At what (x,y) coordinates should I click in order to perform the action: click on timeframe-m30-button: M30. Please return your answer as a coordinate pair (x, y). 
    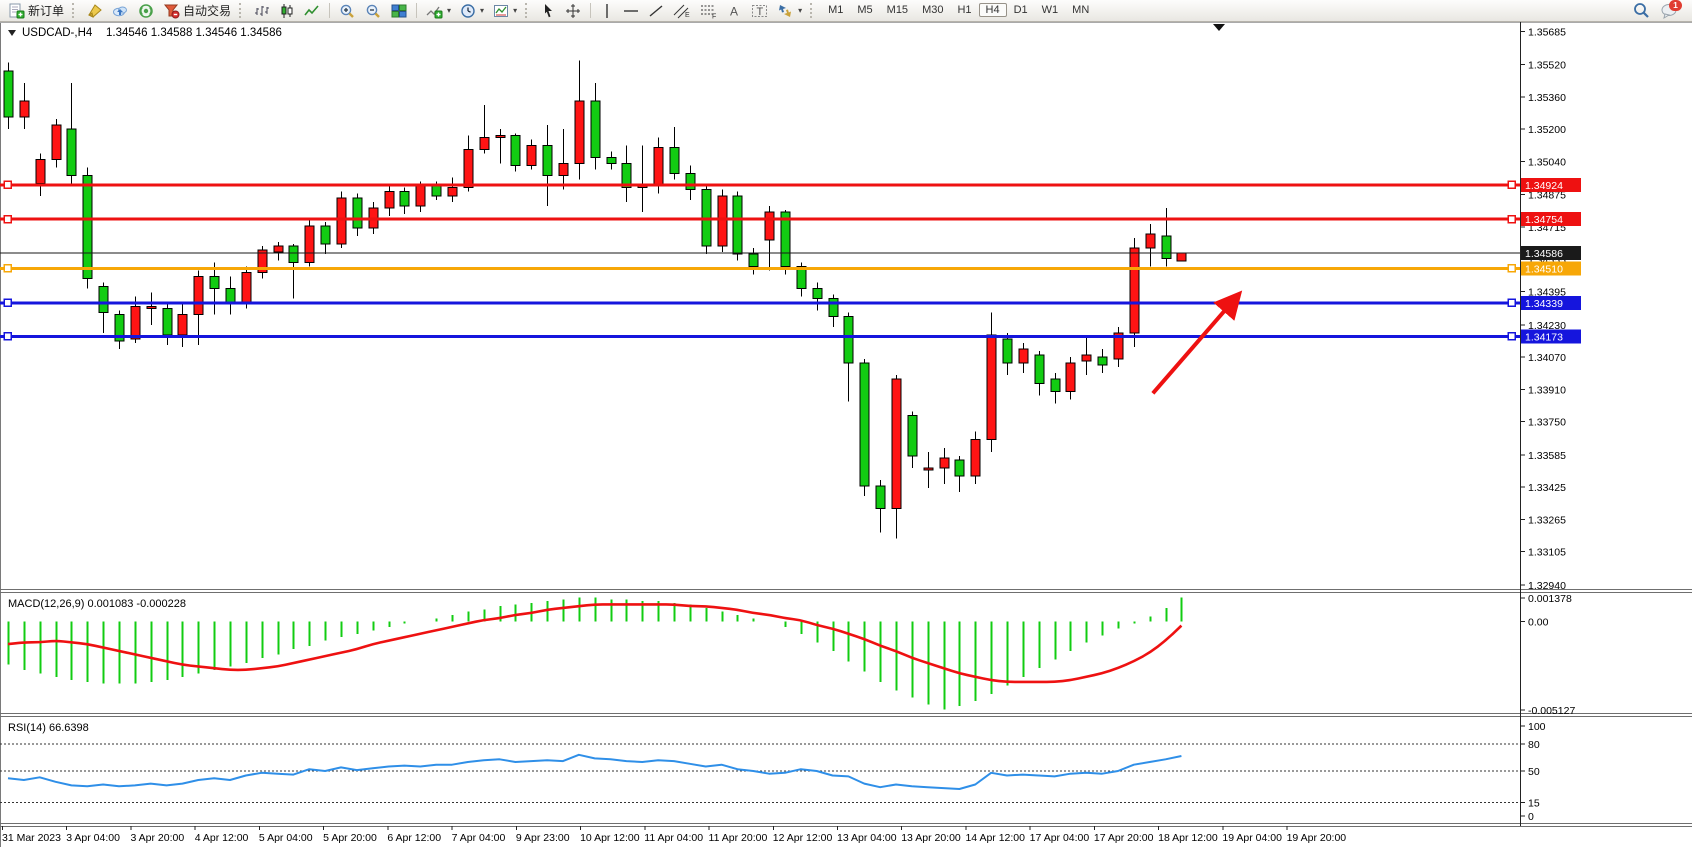
    Looking at the image, I should click on (933, 10).